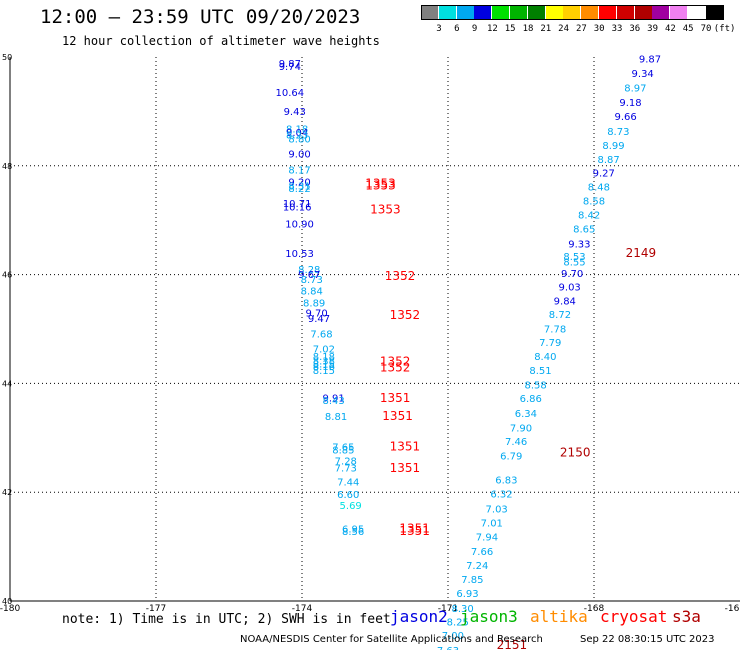 The height and width of the screenshot is (650, 740). Describe the element at coordinates (511, 457) in the screenshot. I see `swh-value-label: 6.79` at that location.